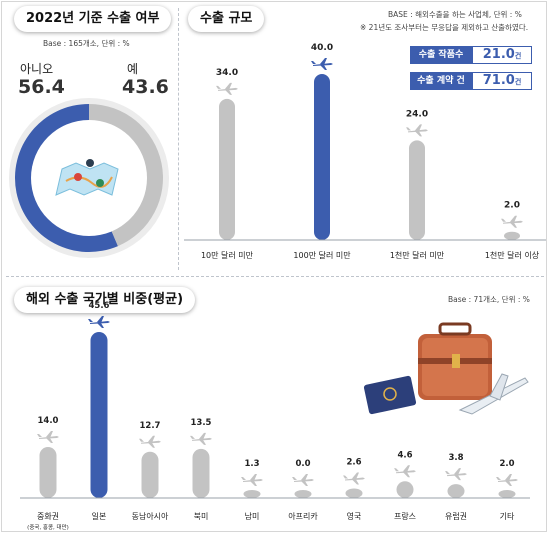  Describe the element at coordinates (354, 516) in the screenshot. I see `category-label-6: 영국` at that location.